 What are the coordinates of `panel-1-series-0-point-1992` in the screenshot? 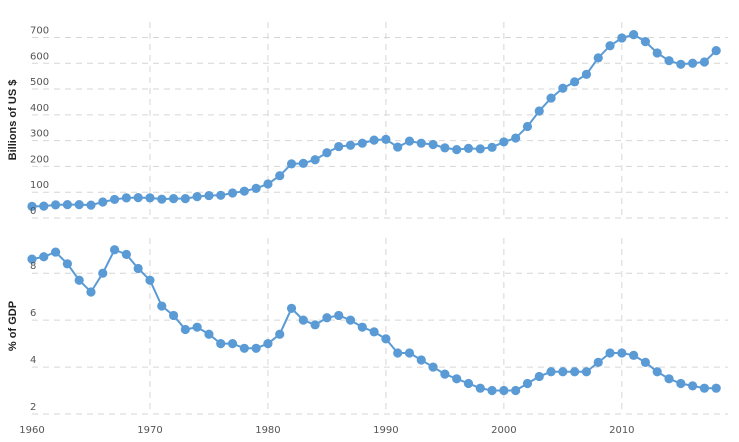 It's located at (409, 353).